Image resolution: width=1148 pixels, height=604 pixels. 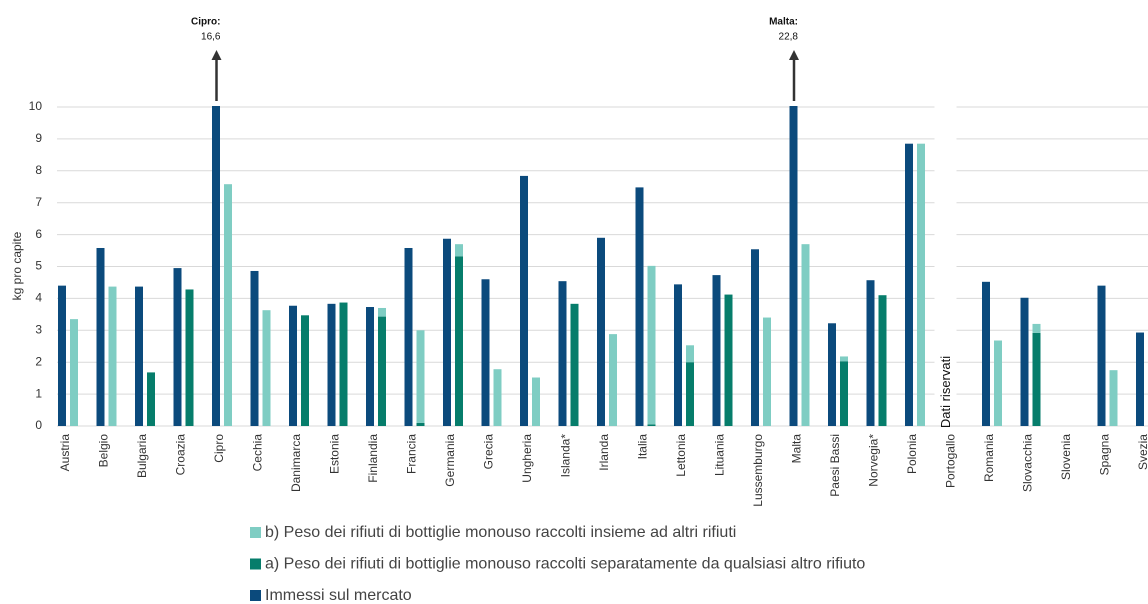 I want to click on y-tick-label: 5, so click(x=38, y=266).